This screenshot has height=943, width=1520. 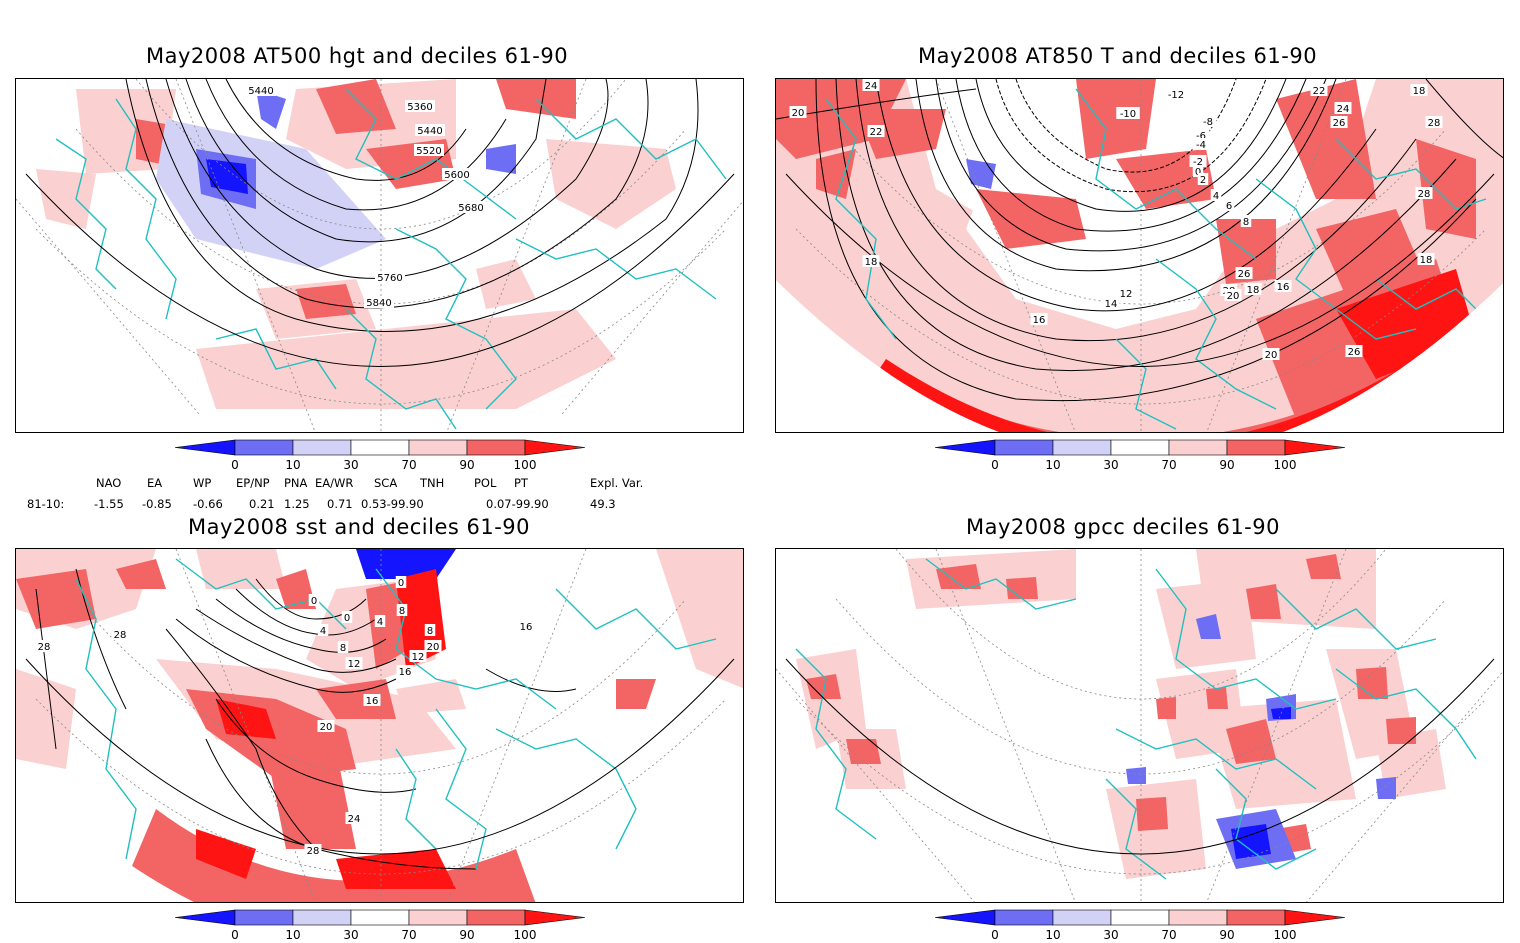 What do you see at coordinates (1229, 206) in the screenshot?
I see `svg-text: 6` at bounding box center [1229, 206].